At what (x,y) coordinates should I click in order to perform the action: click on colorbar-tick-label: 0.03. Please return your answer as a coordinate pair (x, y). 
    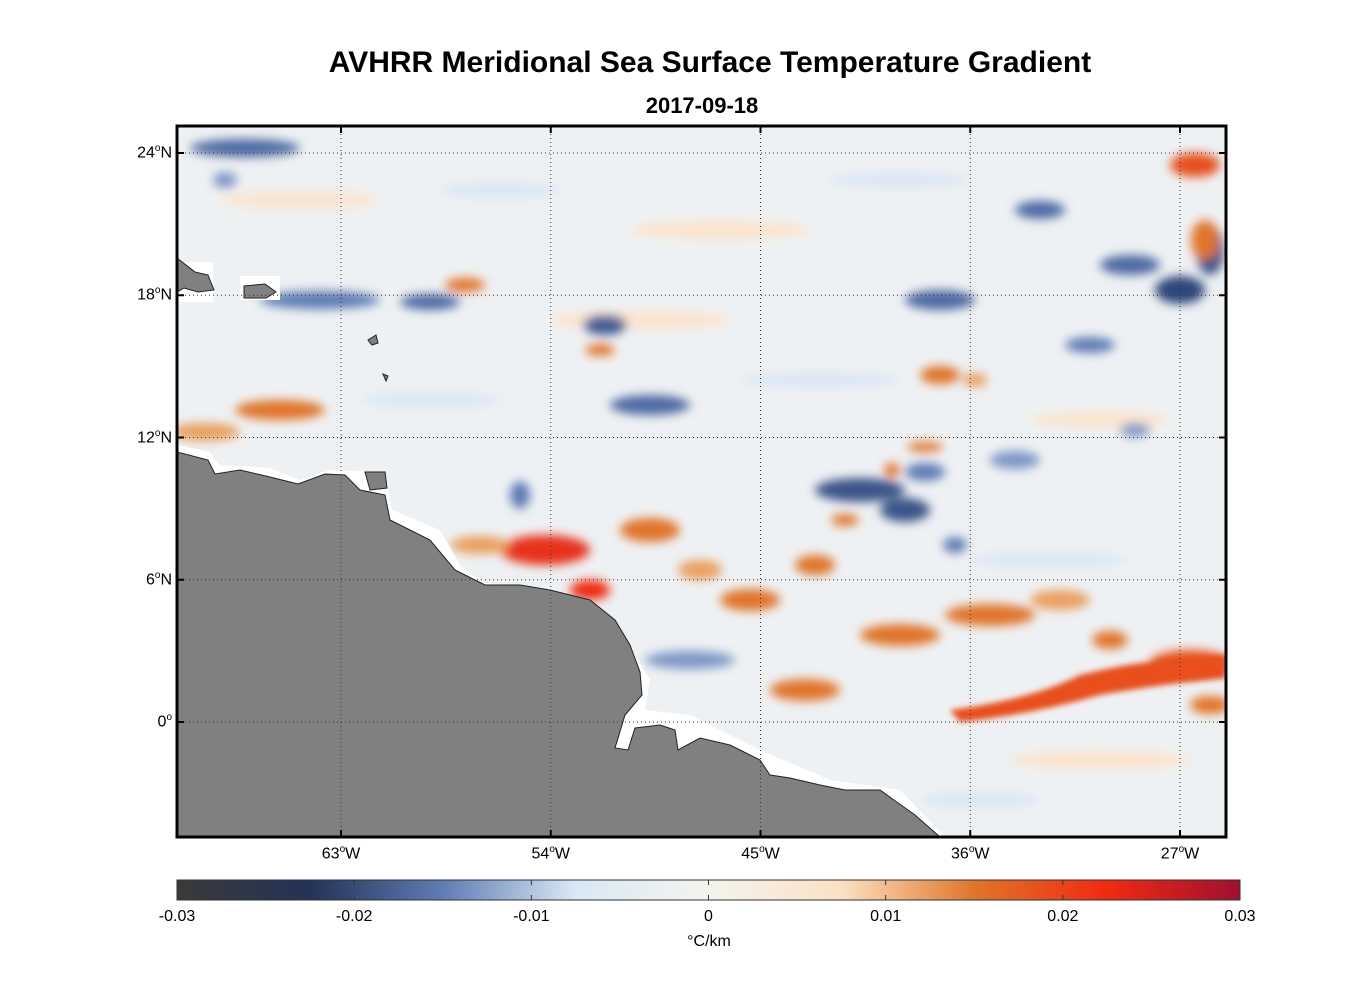
    Looking at the image, I should click on (1240, 916).